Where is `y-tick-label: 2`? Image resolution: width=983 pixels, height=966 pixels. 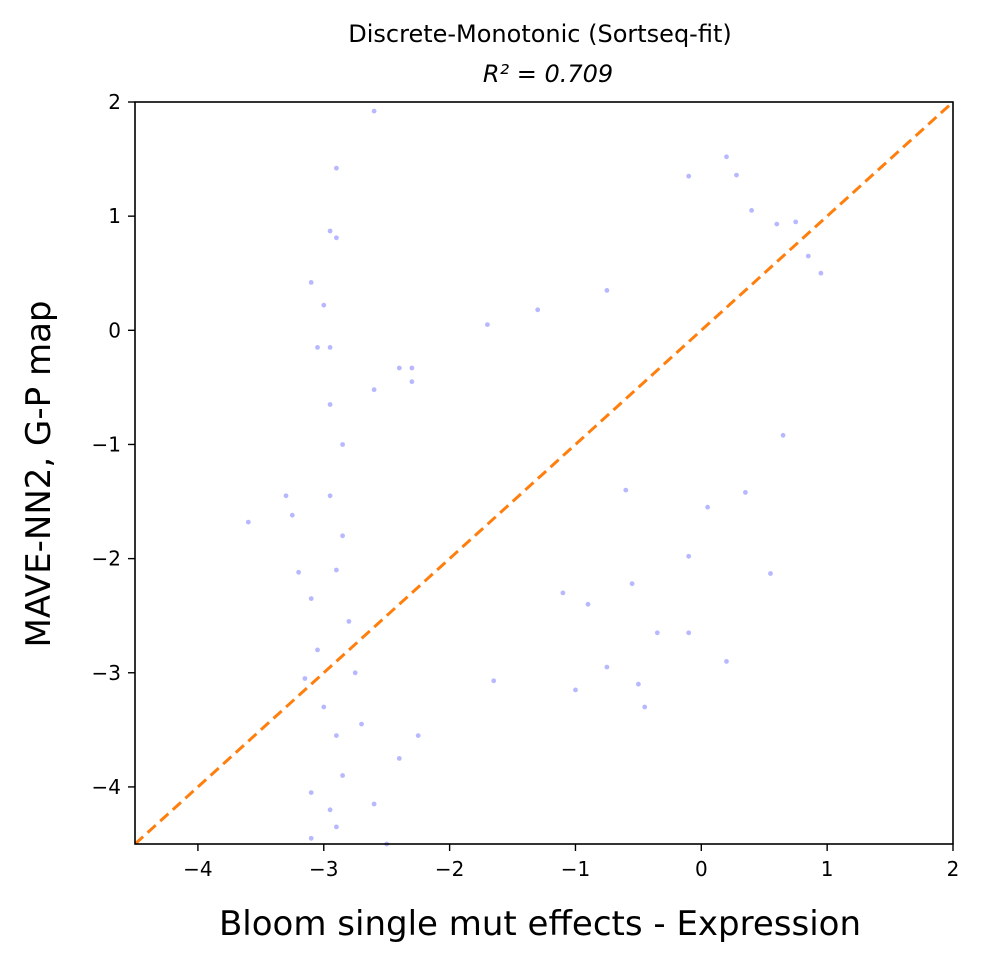 y-tick-label: 2 is located at coordinates (114, 102).